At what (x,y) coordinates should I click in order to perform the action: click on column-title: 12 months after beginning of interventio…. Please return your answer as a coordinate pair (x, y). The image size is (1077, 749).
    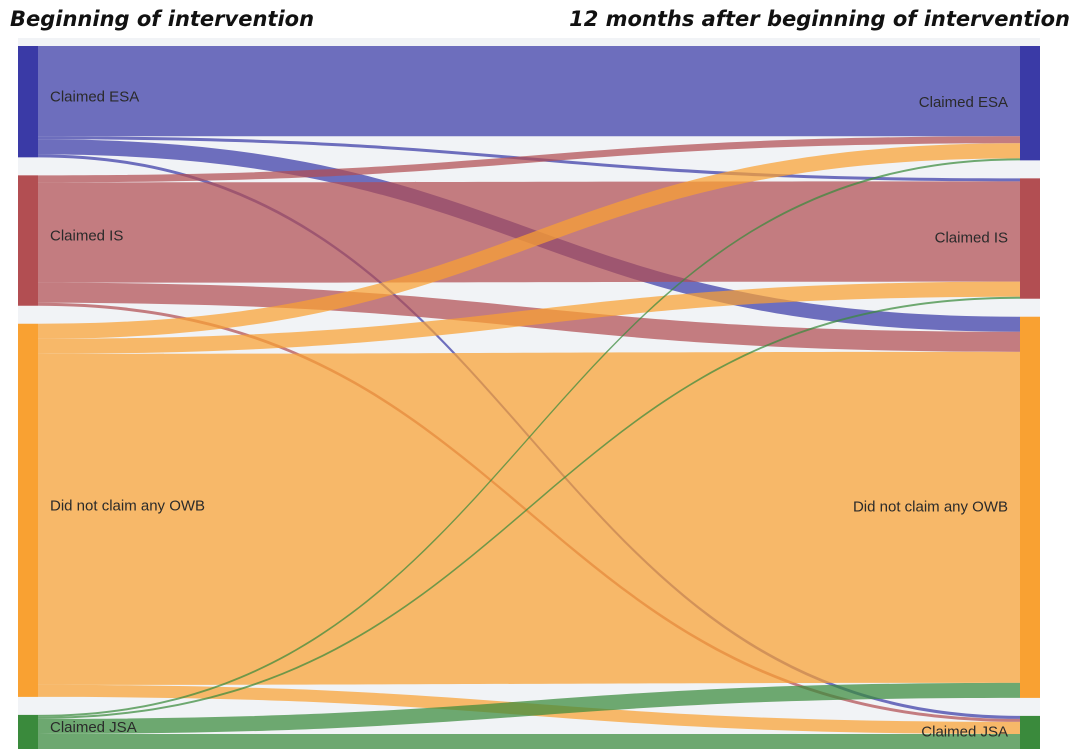
    Looking at the image, I should click on (819, 19).